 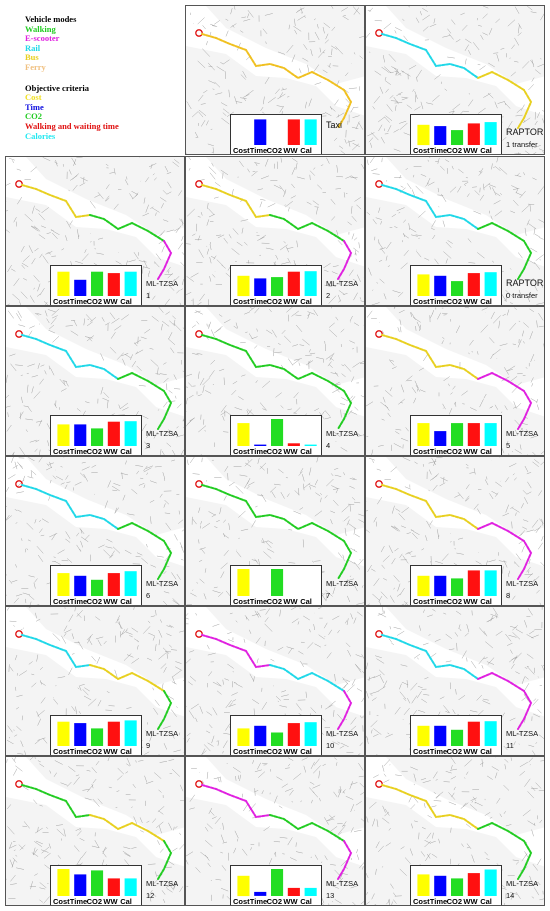 I want to click on map-panel: Cost Time CO2 WW Cal RAPTOR 0 transfer, so click(x=455, y=231).